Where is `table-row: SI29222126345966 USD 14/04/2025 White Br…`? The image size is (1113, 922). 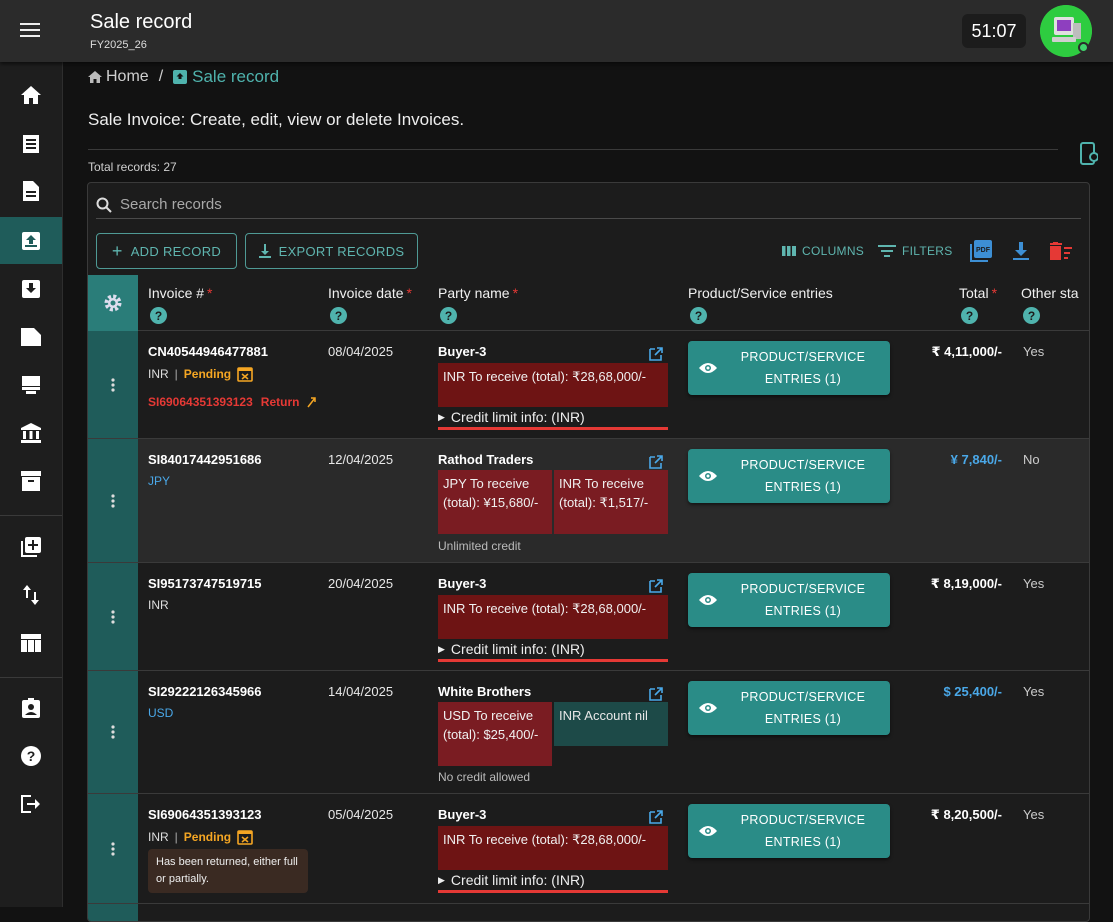 table-row: SI29222126345966 USD 14/04/2025 White Br… is located at coordinates (588, 732).